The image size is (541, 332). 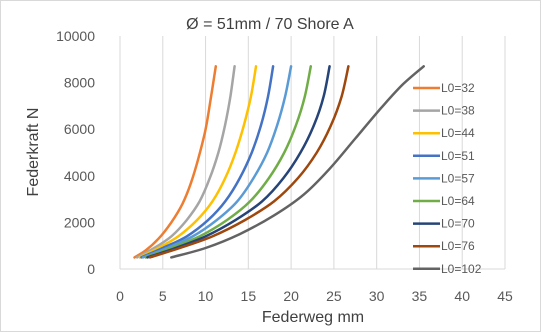 I want to click on x-tick-label: 45, so click(x=505, y=296).